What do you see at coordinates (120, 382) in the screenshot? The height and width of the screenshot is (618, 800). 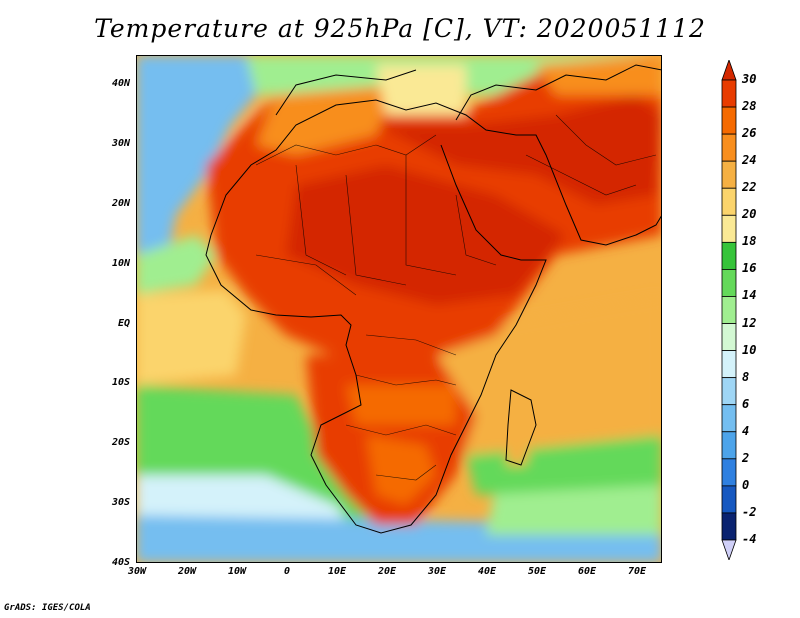 I see `lat-label: 10S` at bounding box center [120, 382].